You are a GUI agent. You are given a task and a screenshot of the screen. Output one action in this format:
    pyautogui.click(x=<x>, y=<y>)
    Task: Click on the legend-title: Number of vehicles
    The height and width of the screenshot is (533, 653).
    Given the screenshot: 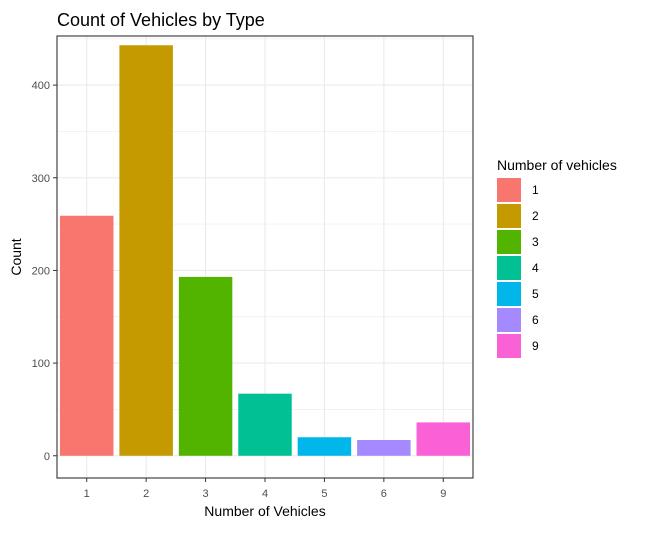 What is the action you would take?
    pyautogui.click(x=557, y=165)
    